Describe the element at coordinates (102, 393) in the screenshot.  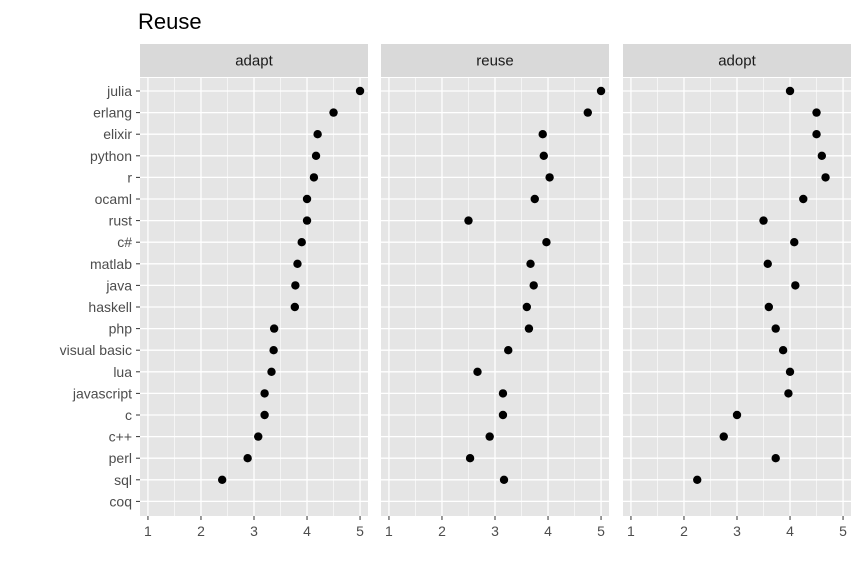
I see `y-tick-label: javascript` at that location.